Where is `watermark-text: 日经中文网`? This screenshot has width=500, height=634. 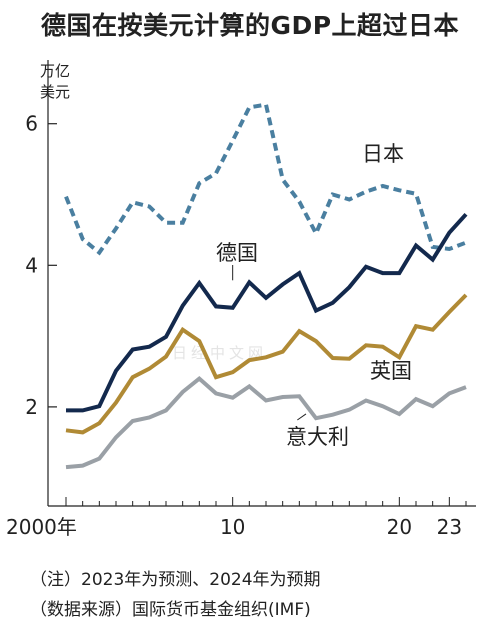 watermark-text: 日经中文网 is located at coordinates (219, 353).